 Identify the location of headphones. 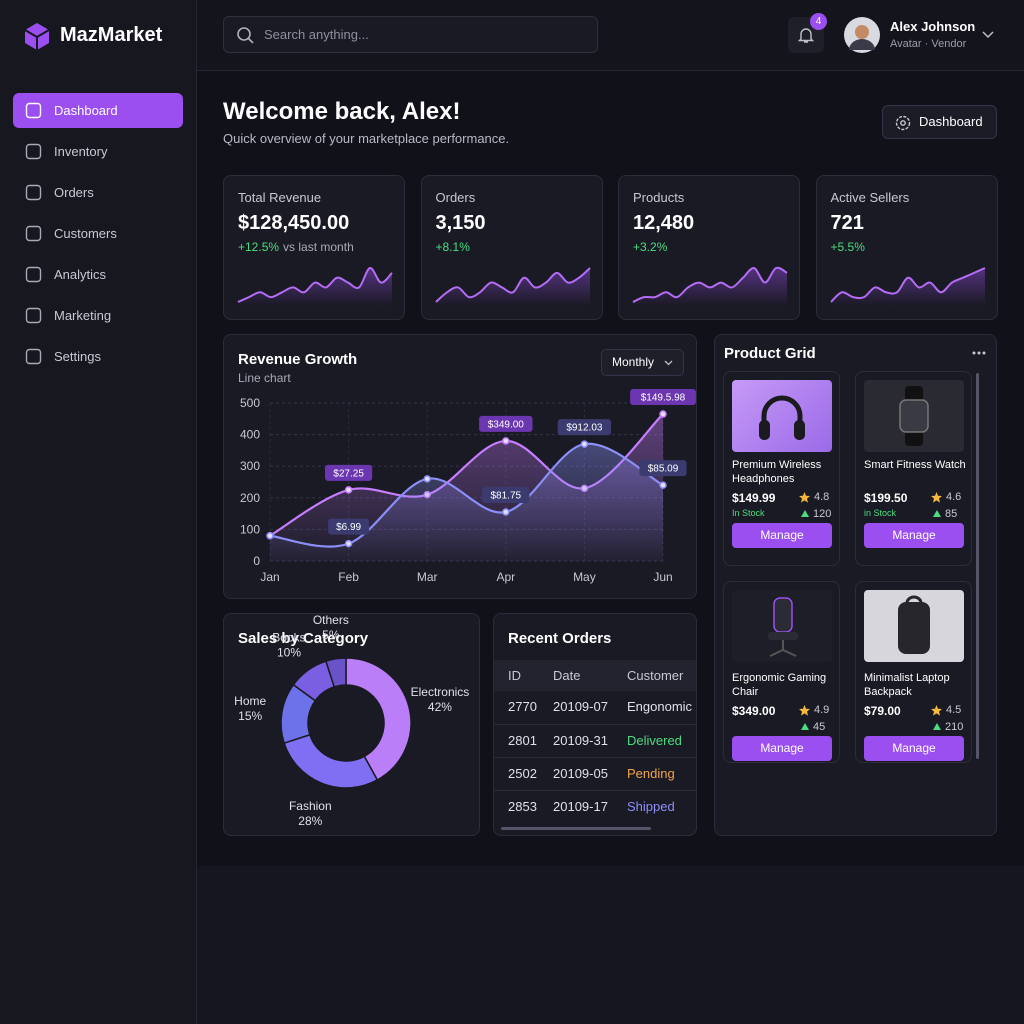
(782, 411).